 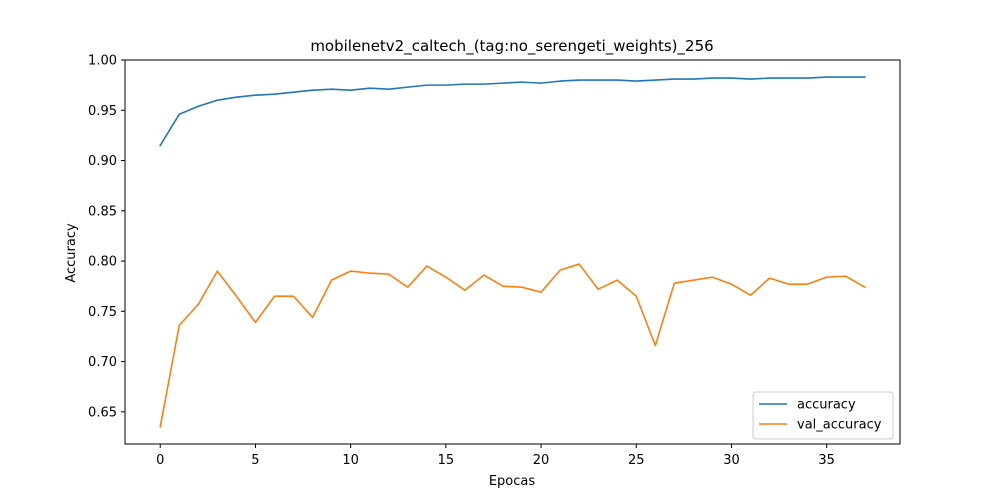 What do you see at coordinates (102, 61) in the screenshot?
I see `y-tick-label: 1.00` at bounding box center [102, 61].